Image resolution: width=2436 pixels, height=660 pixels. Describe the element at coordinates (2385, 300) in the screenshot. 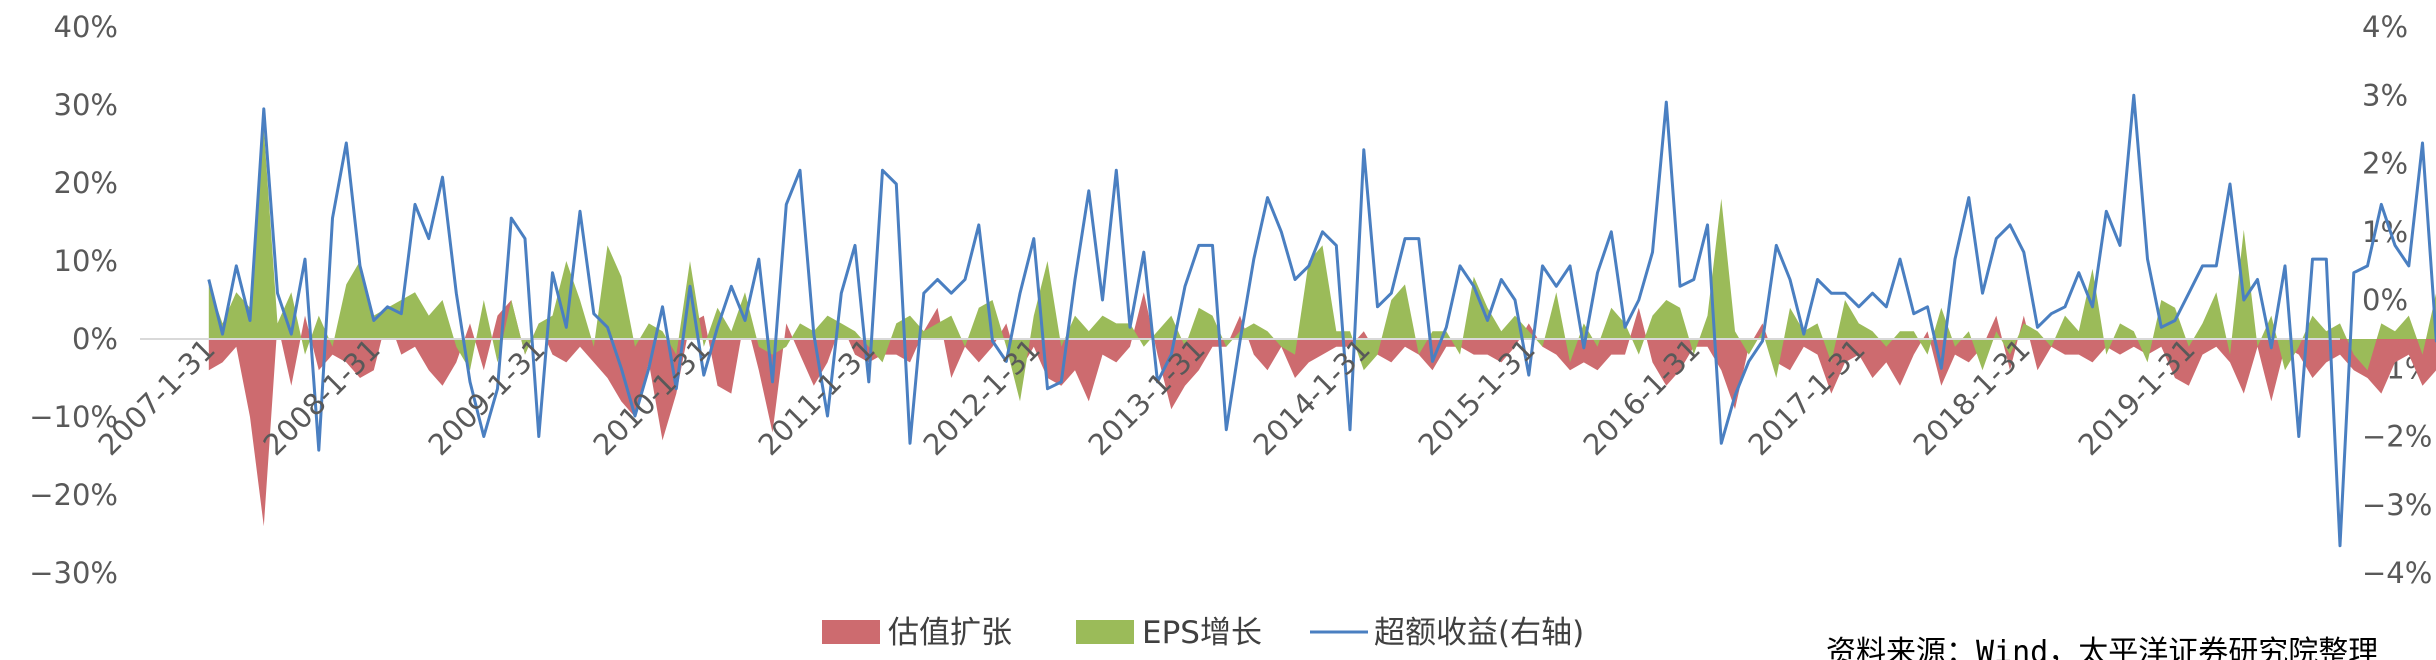

I see `right-axis-tick-label: 0%` at that location.